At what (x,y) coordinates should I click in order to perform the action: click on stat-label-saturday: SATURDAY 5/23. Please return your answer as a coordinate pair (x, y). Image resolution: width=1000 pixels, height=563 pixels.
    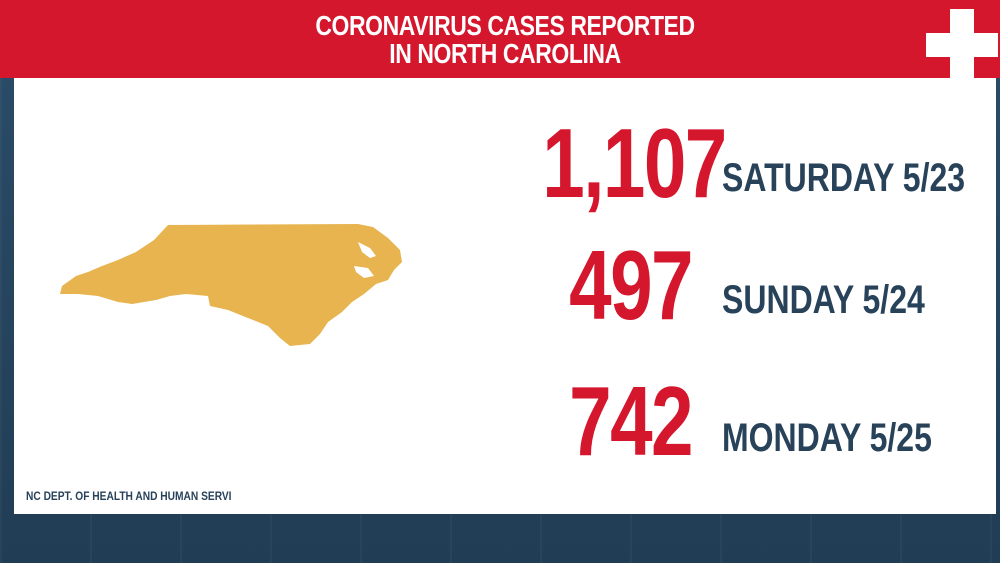
    Looking at the image, I should click on (844, 178).